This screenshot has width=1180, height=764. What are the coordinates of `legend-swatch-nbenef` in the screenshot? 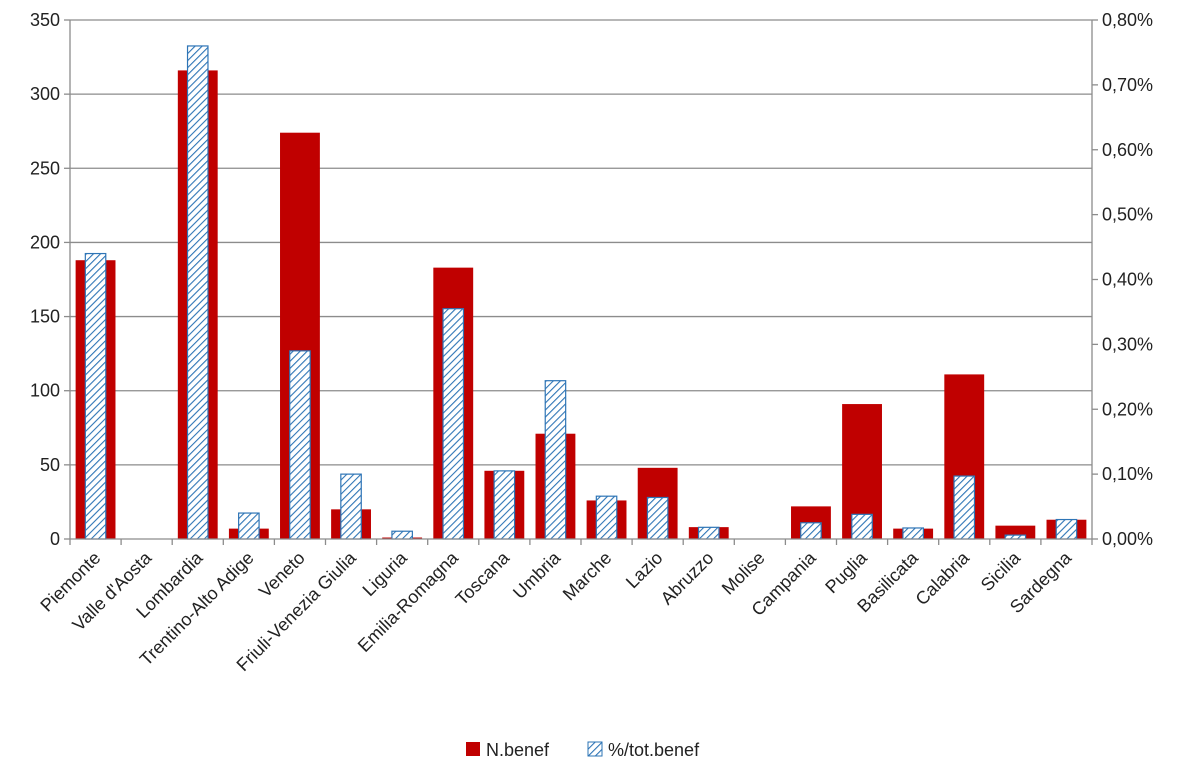 It's located at (473, 749).